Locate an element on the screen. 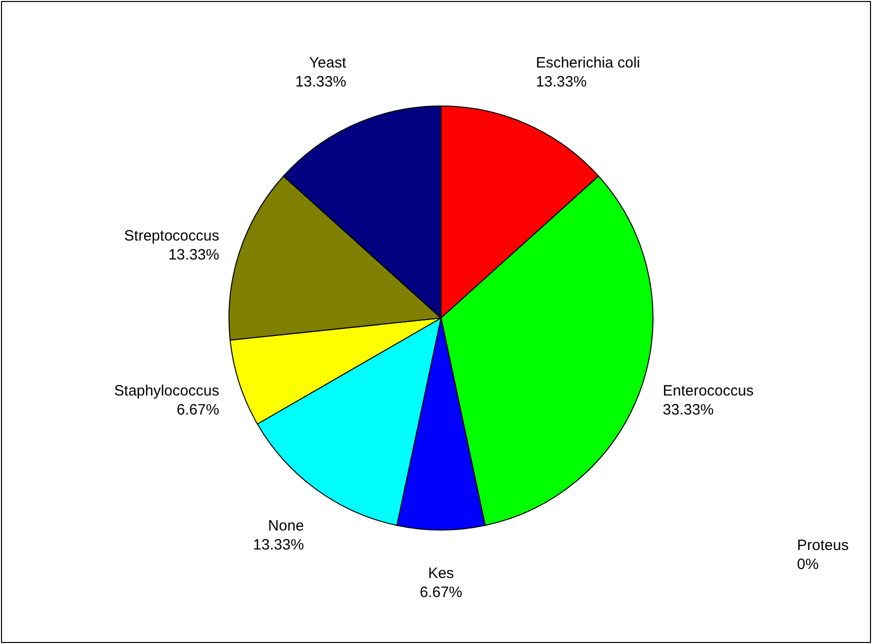 The width and height of the screenshot is (872, 644). slice-label: Enterococcus is located at coordinates (708, 391).